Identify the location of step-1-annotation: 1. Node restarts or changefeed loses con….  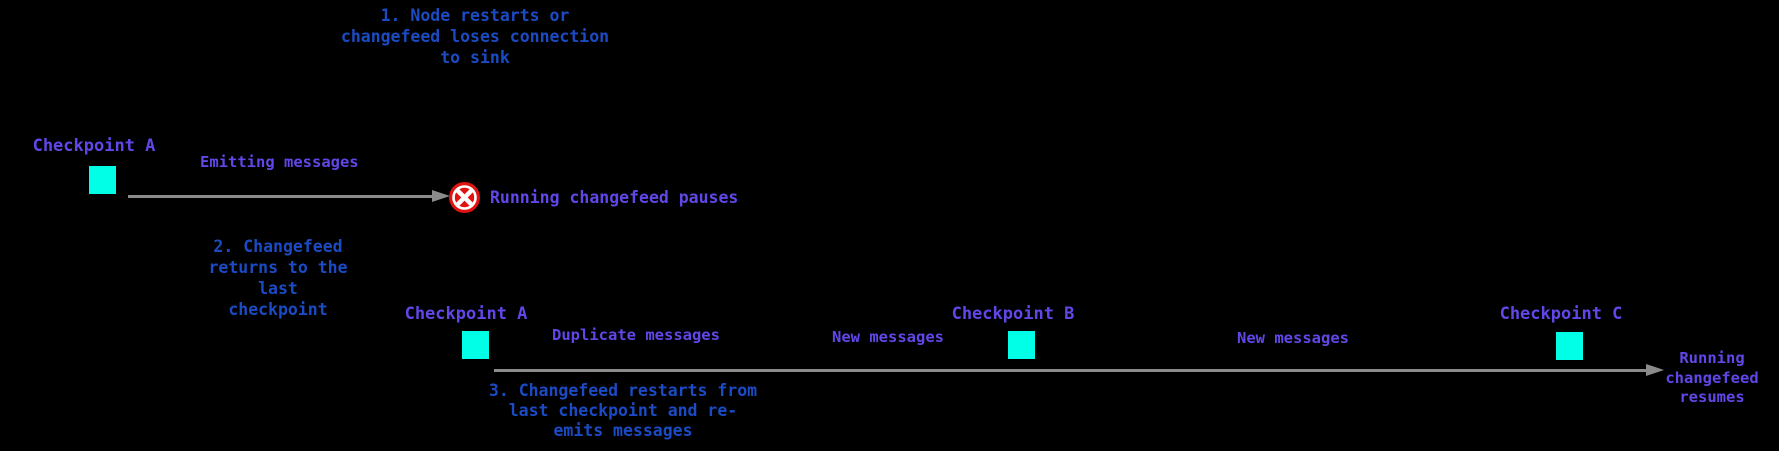
(475, 36).